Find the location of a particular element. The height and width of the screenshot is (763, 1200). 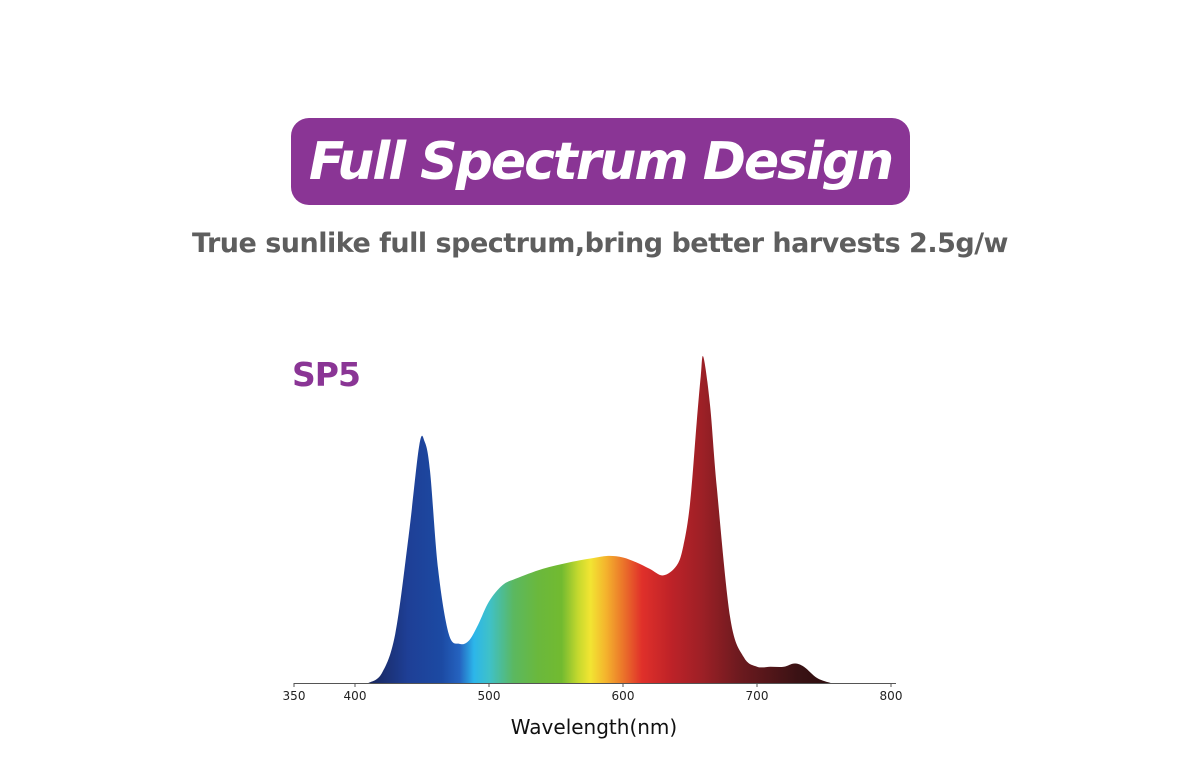

title-badge: Full Spectrum Design is located at coordinates (600, 161).